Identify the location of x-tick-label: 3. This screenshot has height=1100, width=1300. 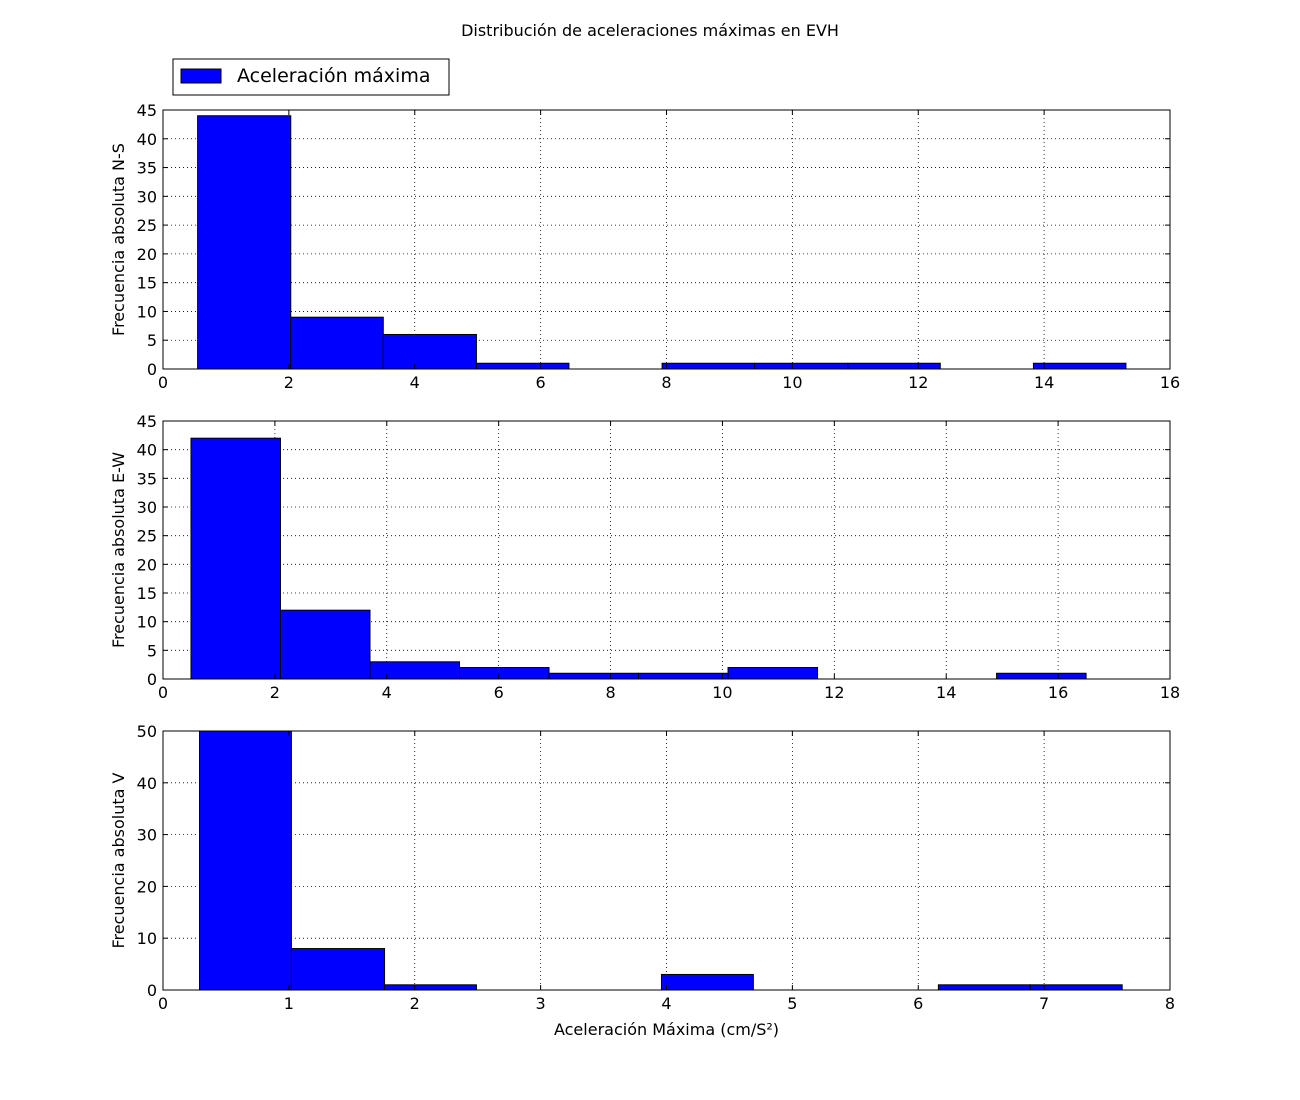
(541, 1003).